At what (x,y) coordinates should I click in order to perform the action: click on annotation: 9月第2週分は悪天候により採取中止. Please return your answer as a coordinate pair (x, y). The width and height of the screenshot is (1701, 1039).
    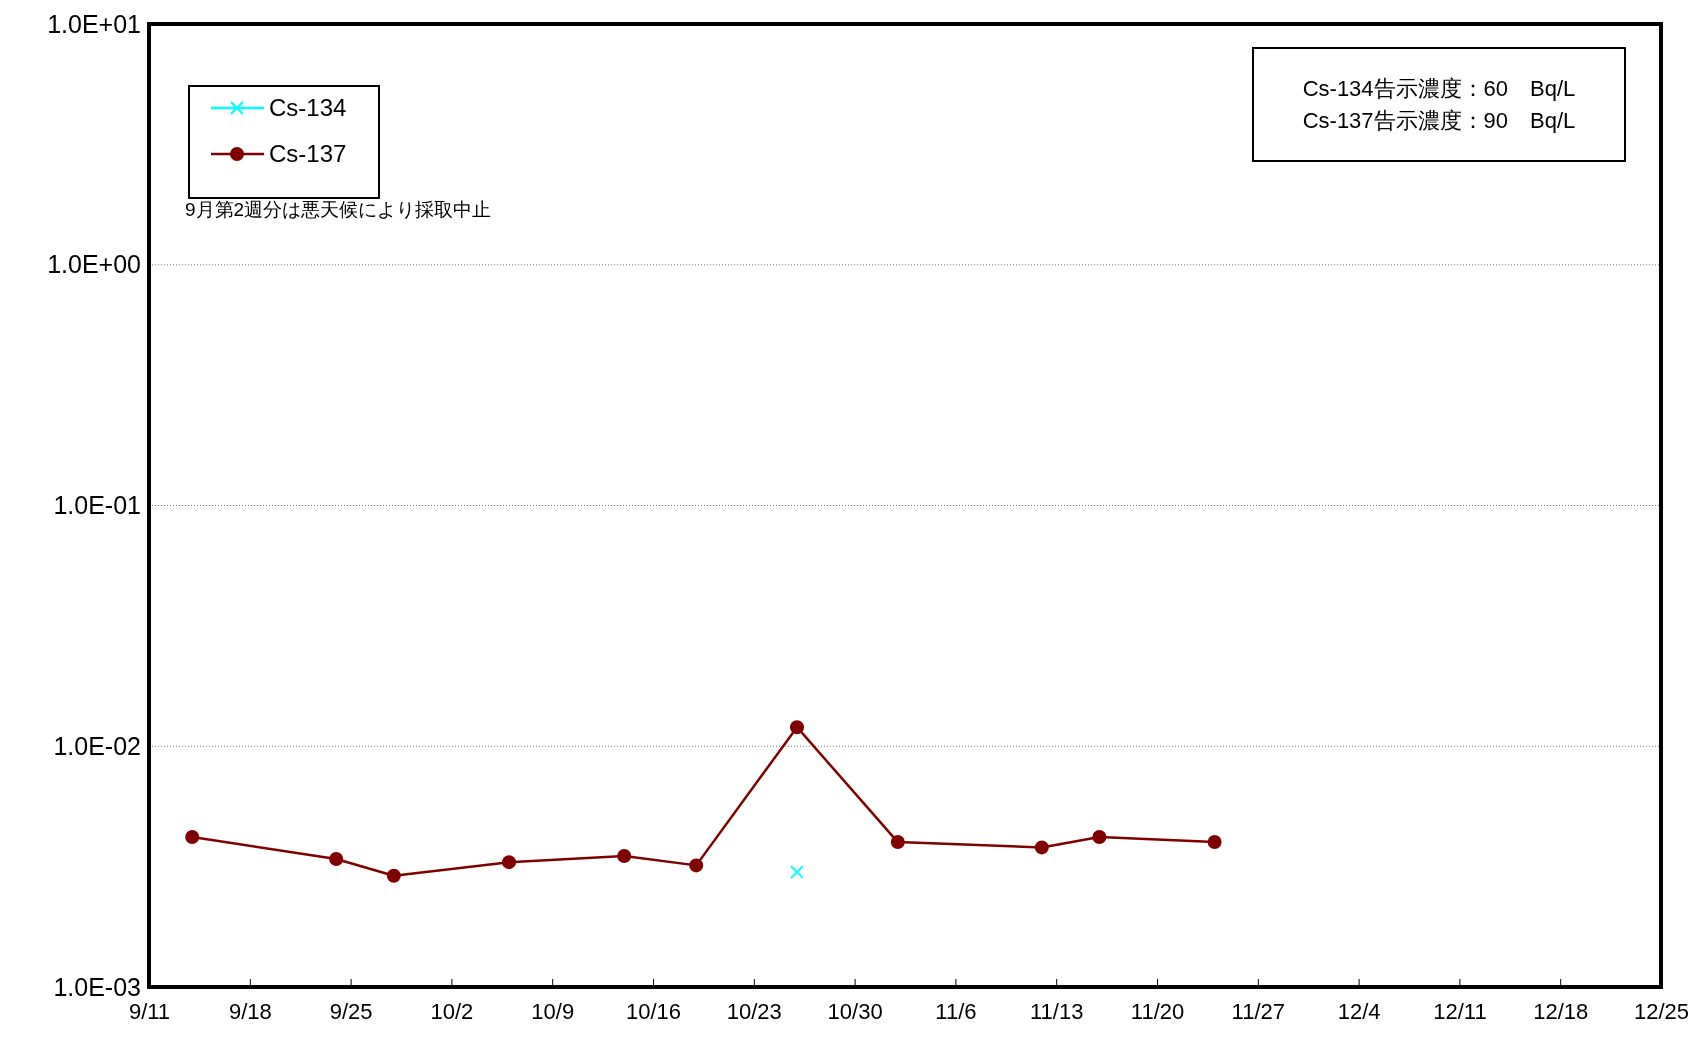
    Looking at the image, I should click on (338, 209).